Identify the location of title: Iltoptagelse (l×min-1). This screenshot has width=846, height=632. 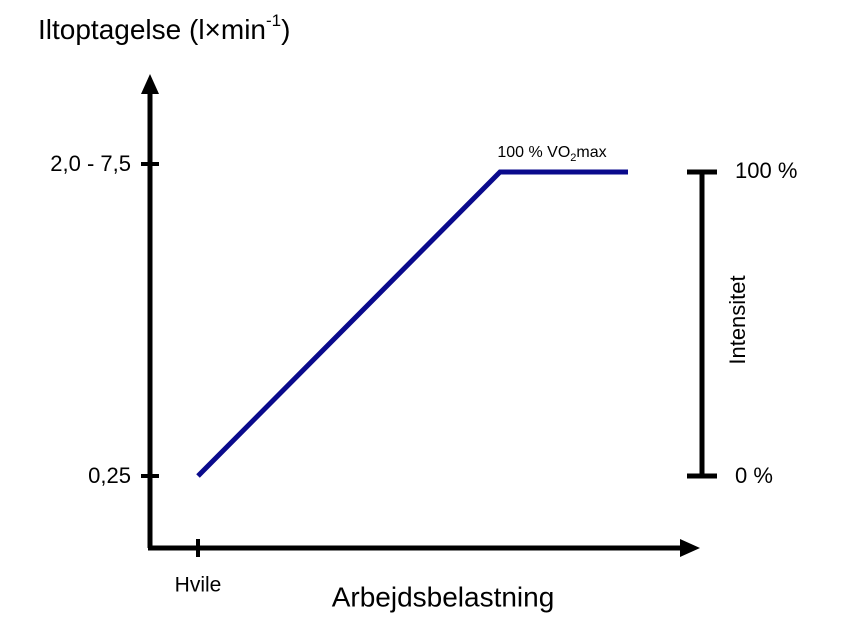
(164, 28).